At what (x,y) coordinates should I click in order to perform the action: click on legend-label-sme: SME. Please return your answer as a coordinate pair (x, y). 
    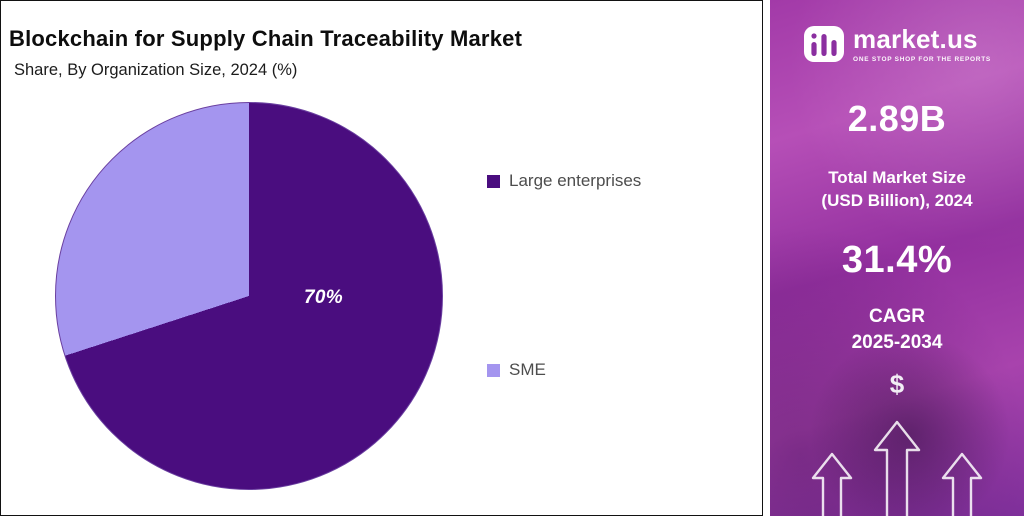
    Looking at the image, I should click on (527, 369).